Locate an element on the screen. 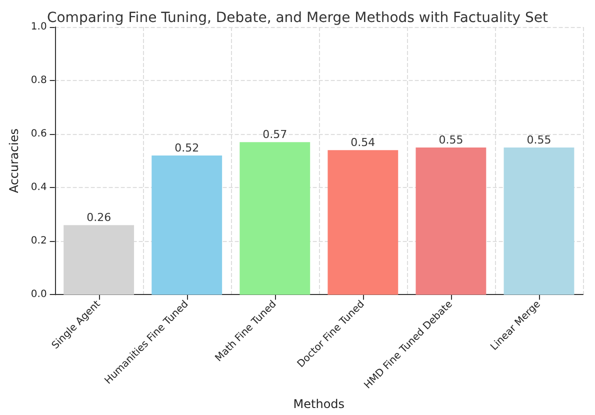  y-tick-label: 0.2 is located at coordinates (38, 241).